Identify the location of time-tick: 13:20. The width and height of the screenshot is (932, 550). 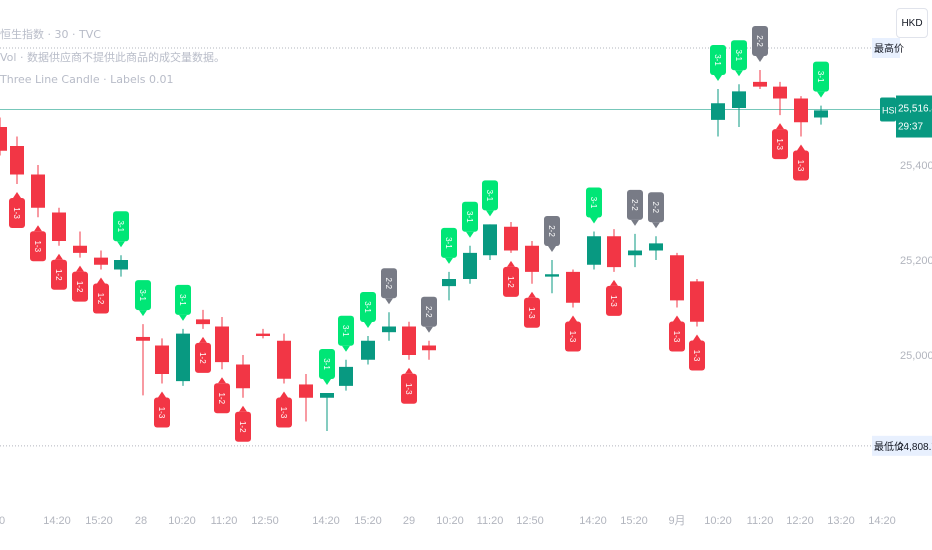
(841, 521).